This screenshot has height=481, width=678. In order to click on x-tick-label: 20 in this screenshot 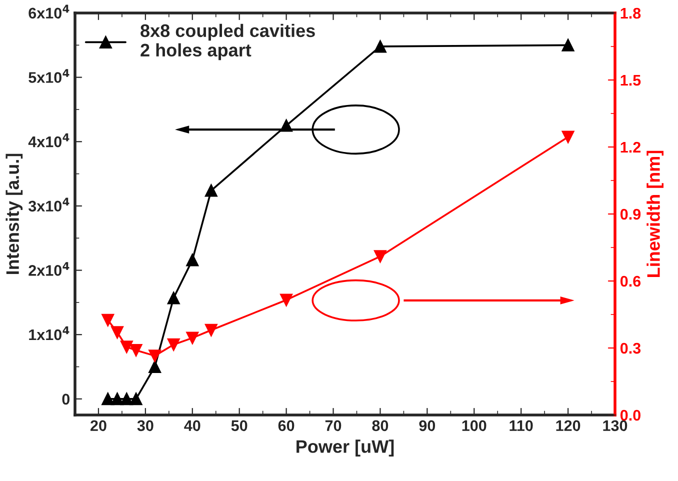, I will do `click(98, 426)`.